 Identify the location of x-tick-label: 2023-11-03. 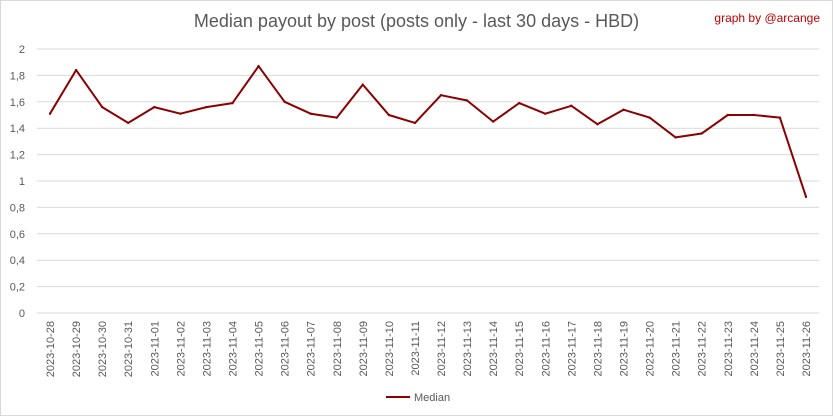
(207, 348).